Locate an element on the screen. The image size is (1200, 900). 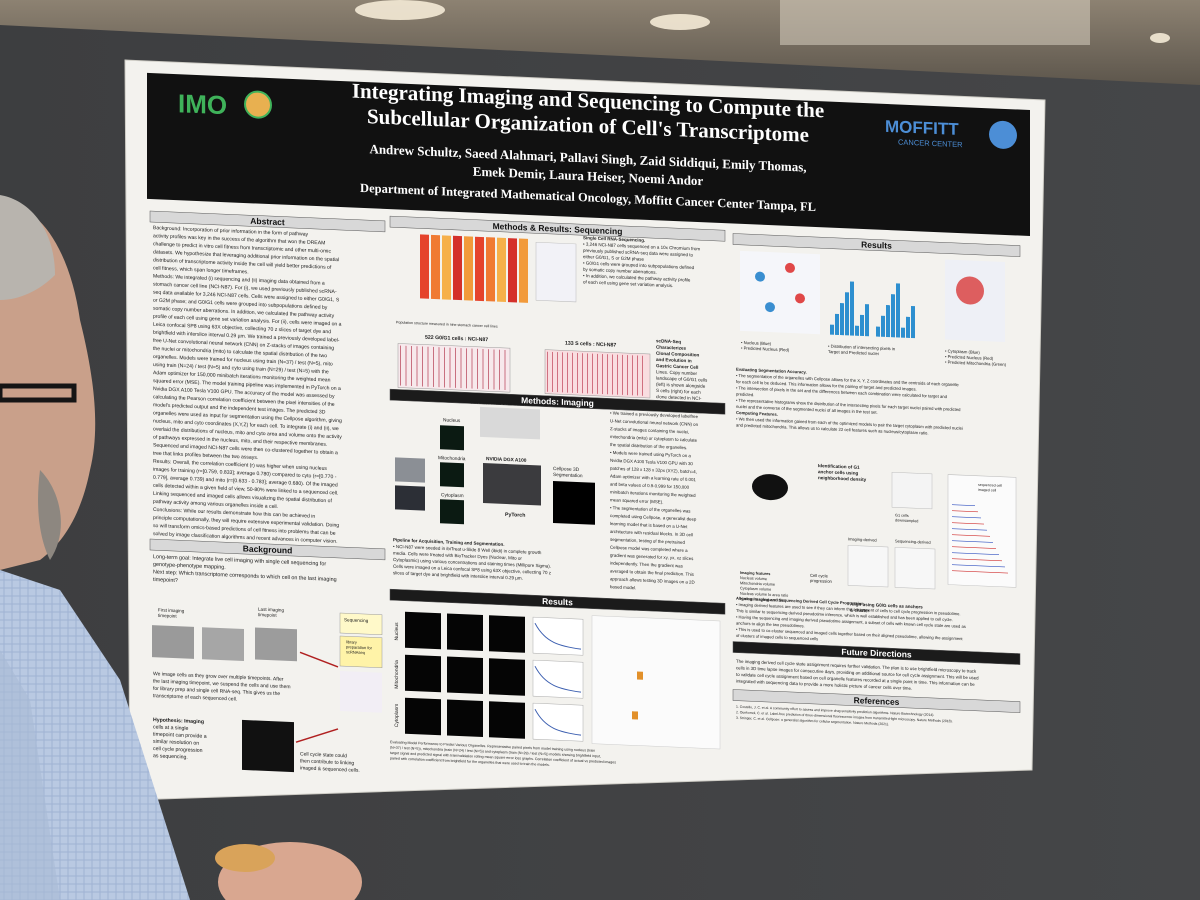
body-text: 133 S cells : NCI-N87 is located at coordinates (590, 344).